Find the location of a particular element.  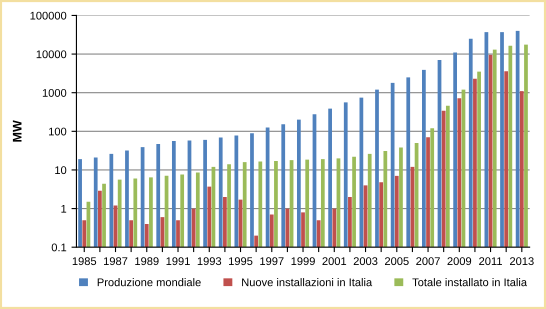

x-tick-label: 1995 is located at coordinates (240, 261).